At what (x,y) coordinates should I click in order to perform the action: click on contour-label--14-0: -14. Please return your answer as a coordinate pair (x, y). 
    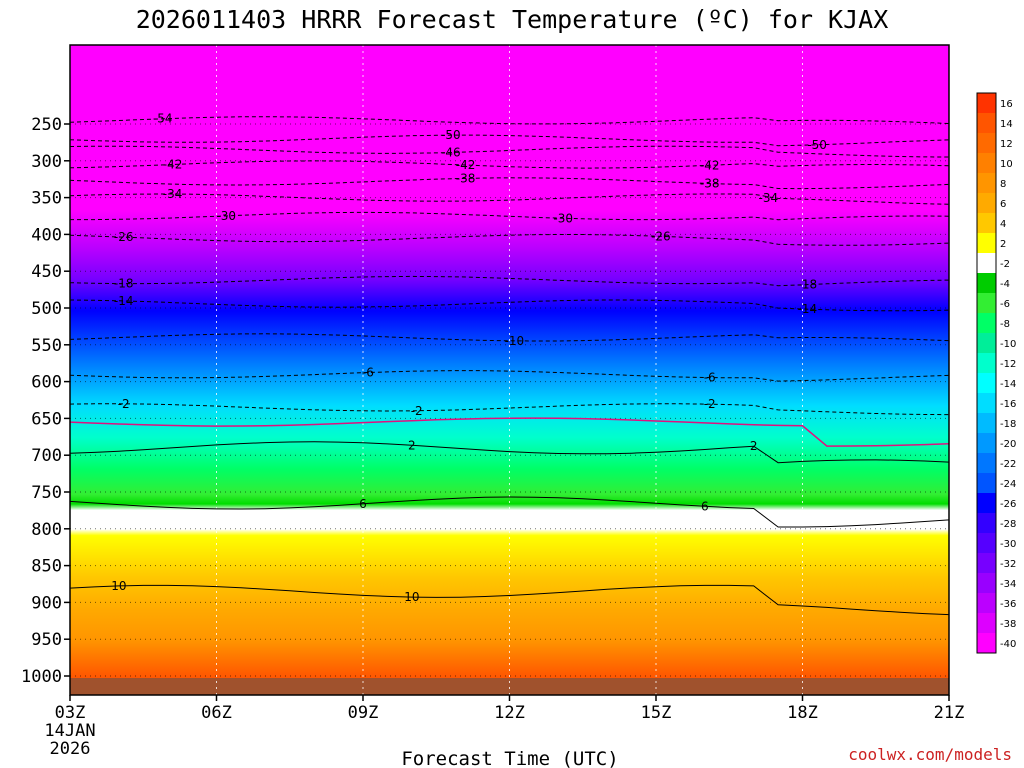
    Looking at the image, I should click on (124, 301).